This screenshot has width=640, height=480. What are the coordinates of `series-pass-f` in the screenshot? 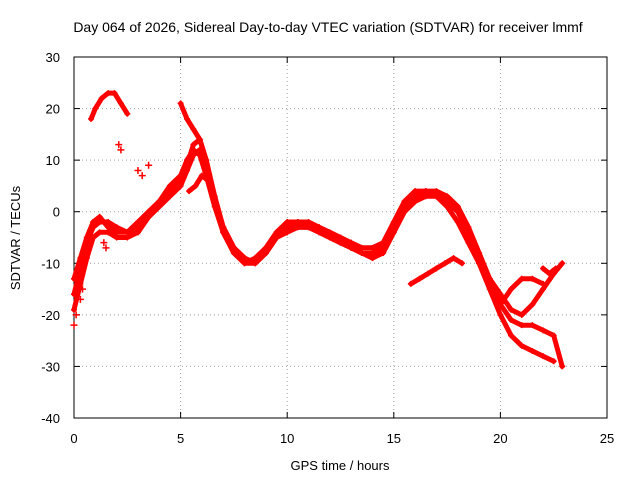 It's located at (199, 183).